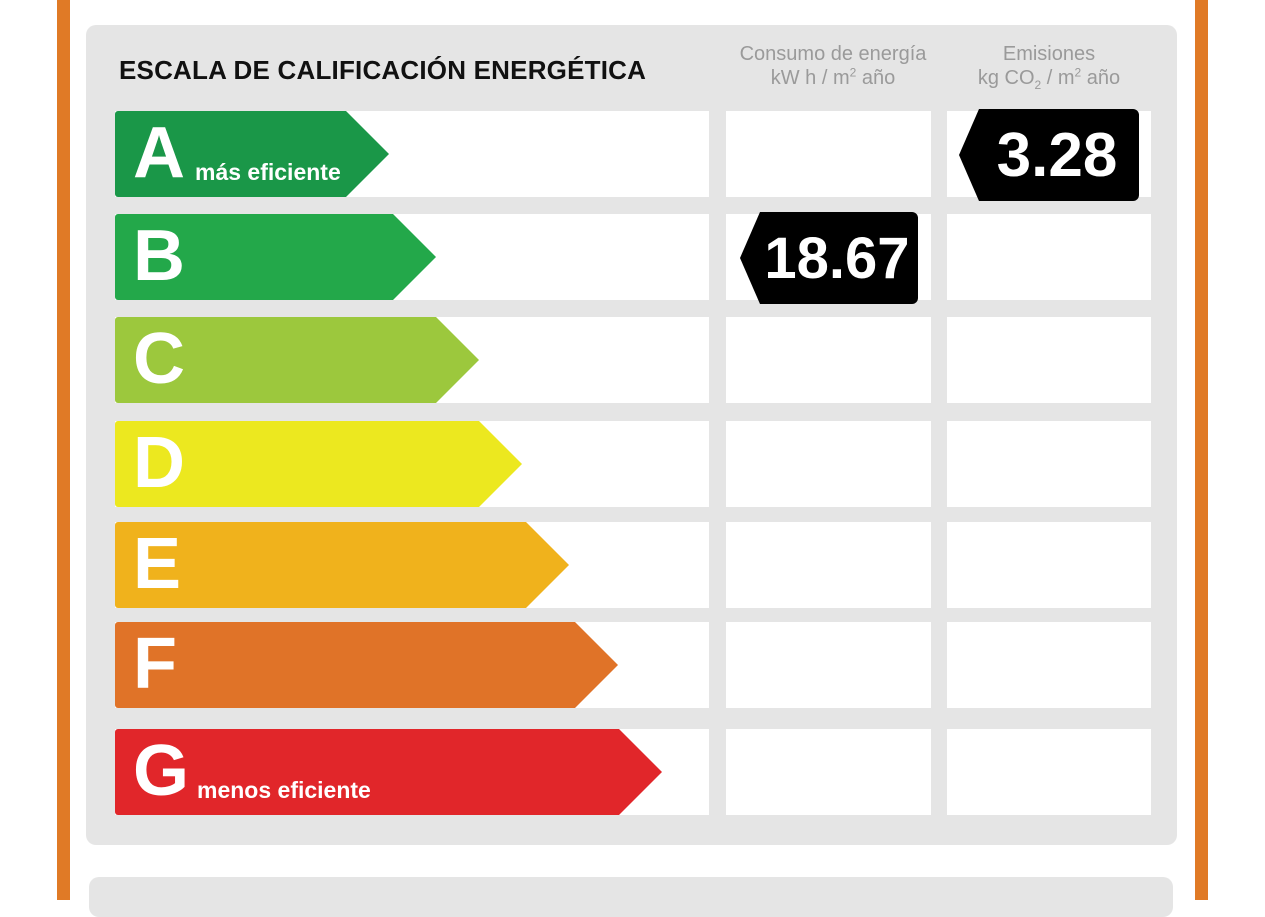 The height and width of the screenshot is (917, 1265). I want to click on rating-arrow-b: B, so click(275, 257).